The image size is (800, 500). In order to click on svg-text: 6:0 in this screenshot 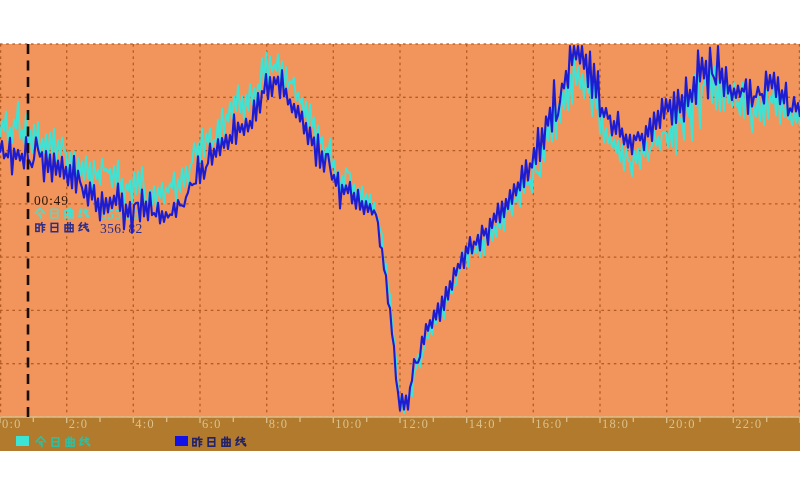, I will do `click(212, 424)`.